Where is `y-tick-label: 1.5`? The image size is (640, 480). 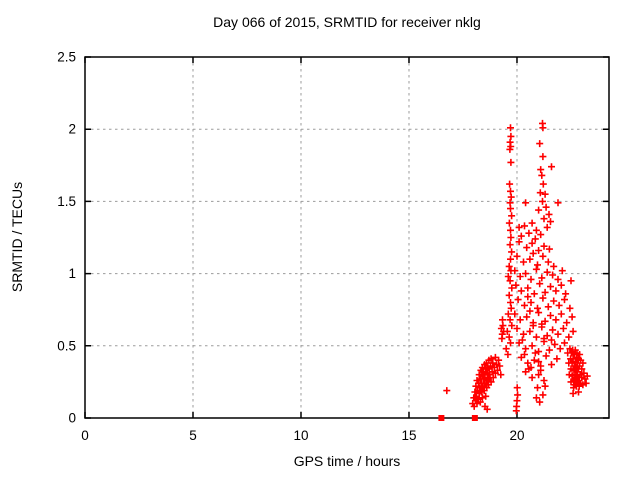 y-tick-label: 1.5 is located at coordinates (66, 201).